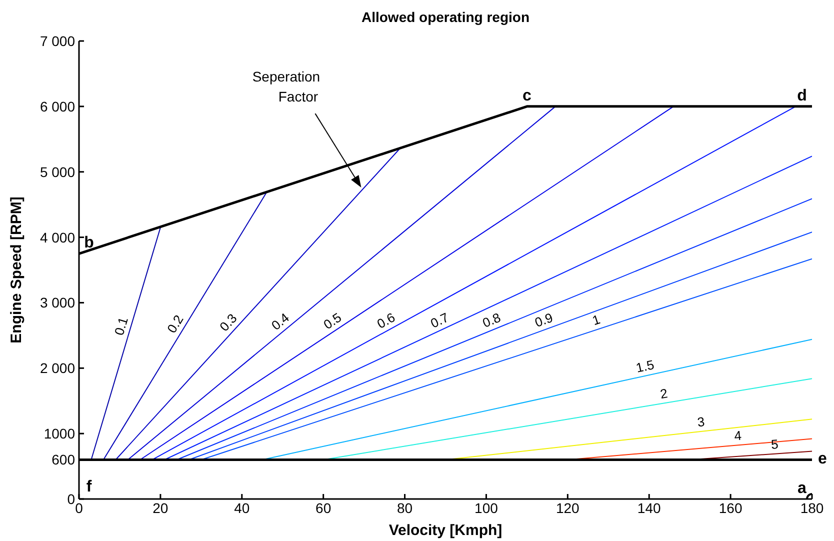 This screenshot has width=834, height=541. Describe the element at coordinates (649, 508) in the screenshot. I see `x-tick-label: 140` at that location.